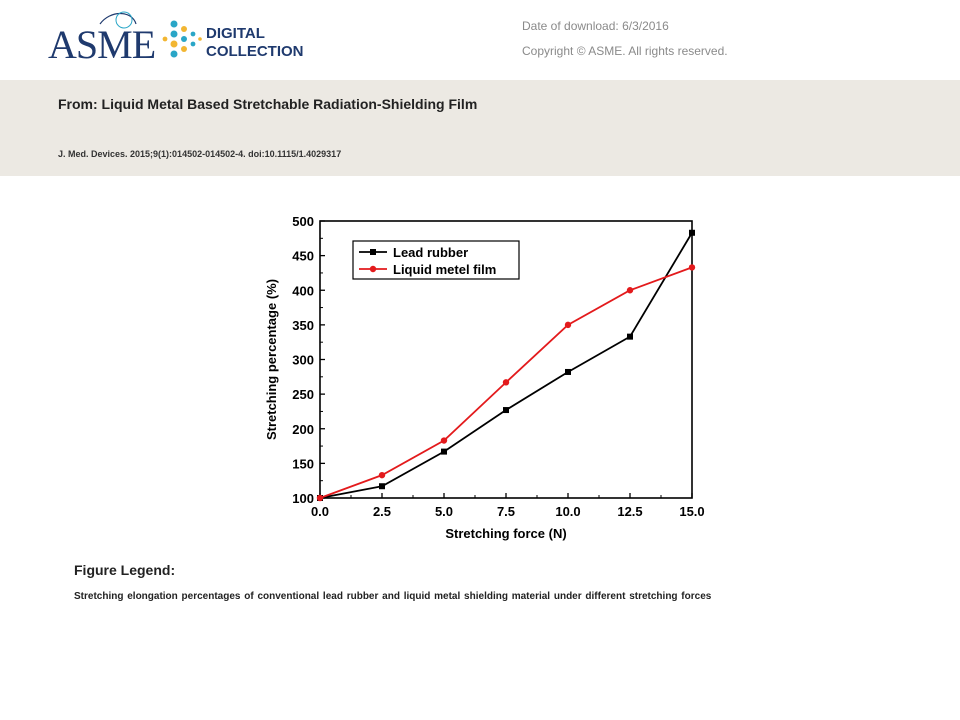 The image size is (960, 720). Describe the element at coordinates (303, 221) in the screenshot. I see `y-tick-label: 500` at that location.